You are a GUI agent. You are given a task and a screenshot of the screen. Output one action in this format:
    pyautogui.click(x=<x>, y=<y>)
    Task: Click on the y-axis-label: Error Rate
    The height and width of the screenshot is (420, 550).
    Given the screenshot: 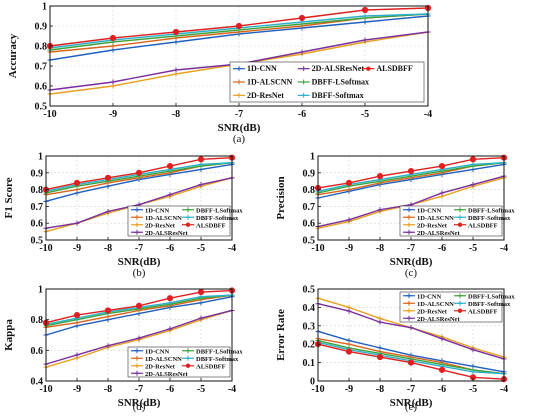 What is the action you would take?
    pyautogui.click(x=281, y=335)
    